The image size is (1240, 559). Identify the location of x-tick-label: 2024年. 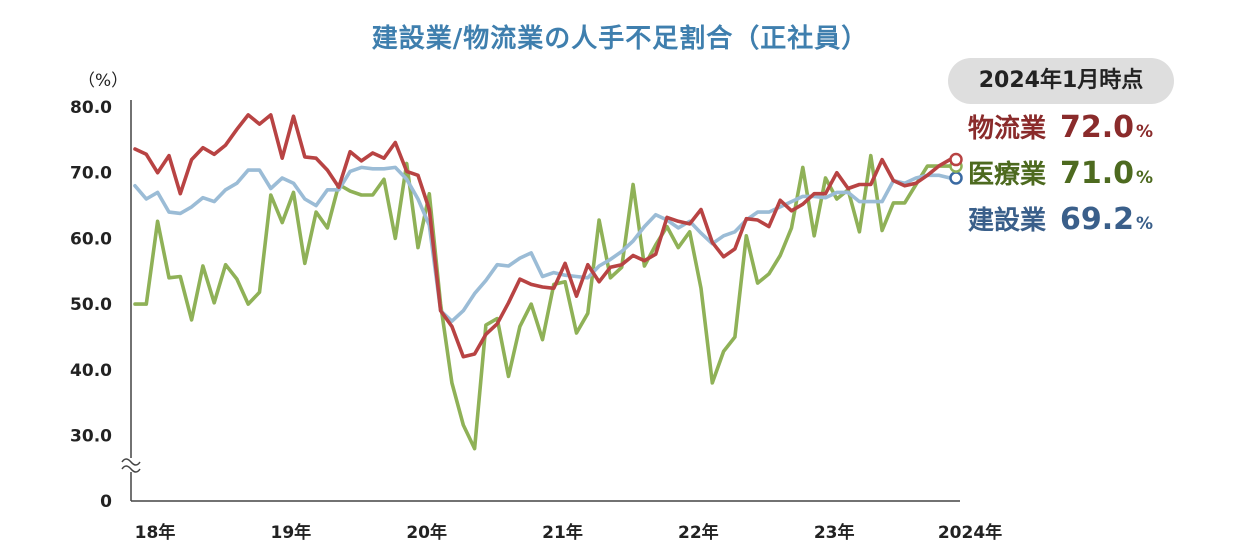
(970, 532).